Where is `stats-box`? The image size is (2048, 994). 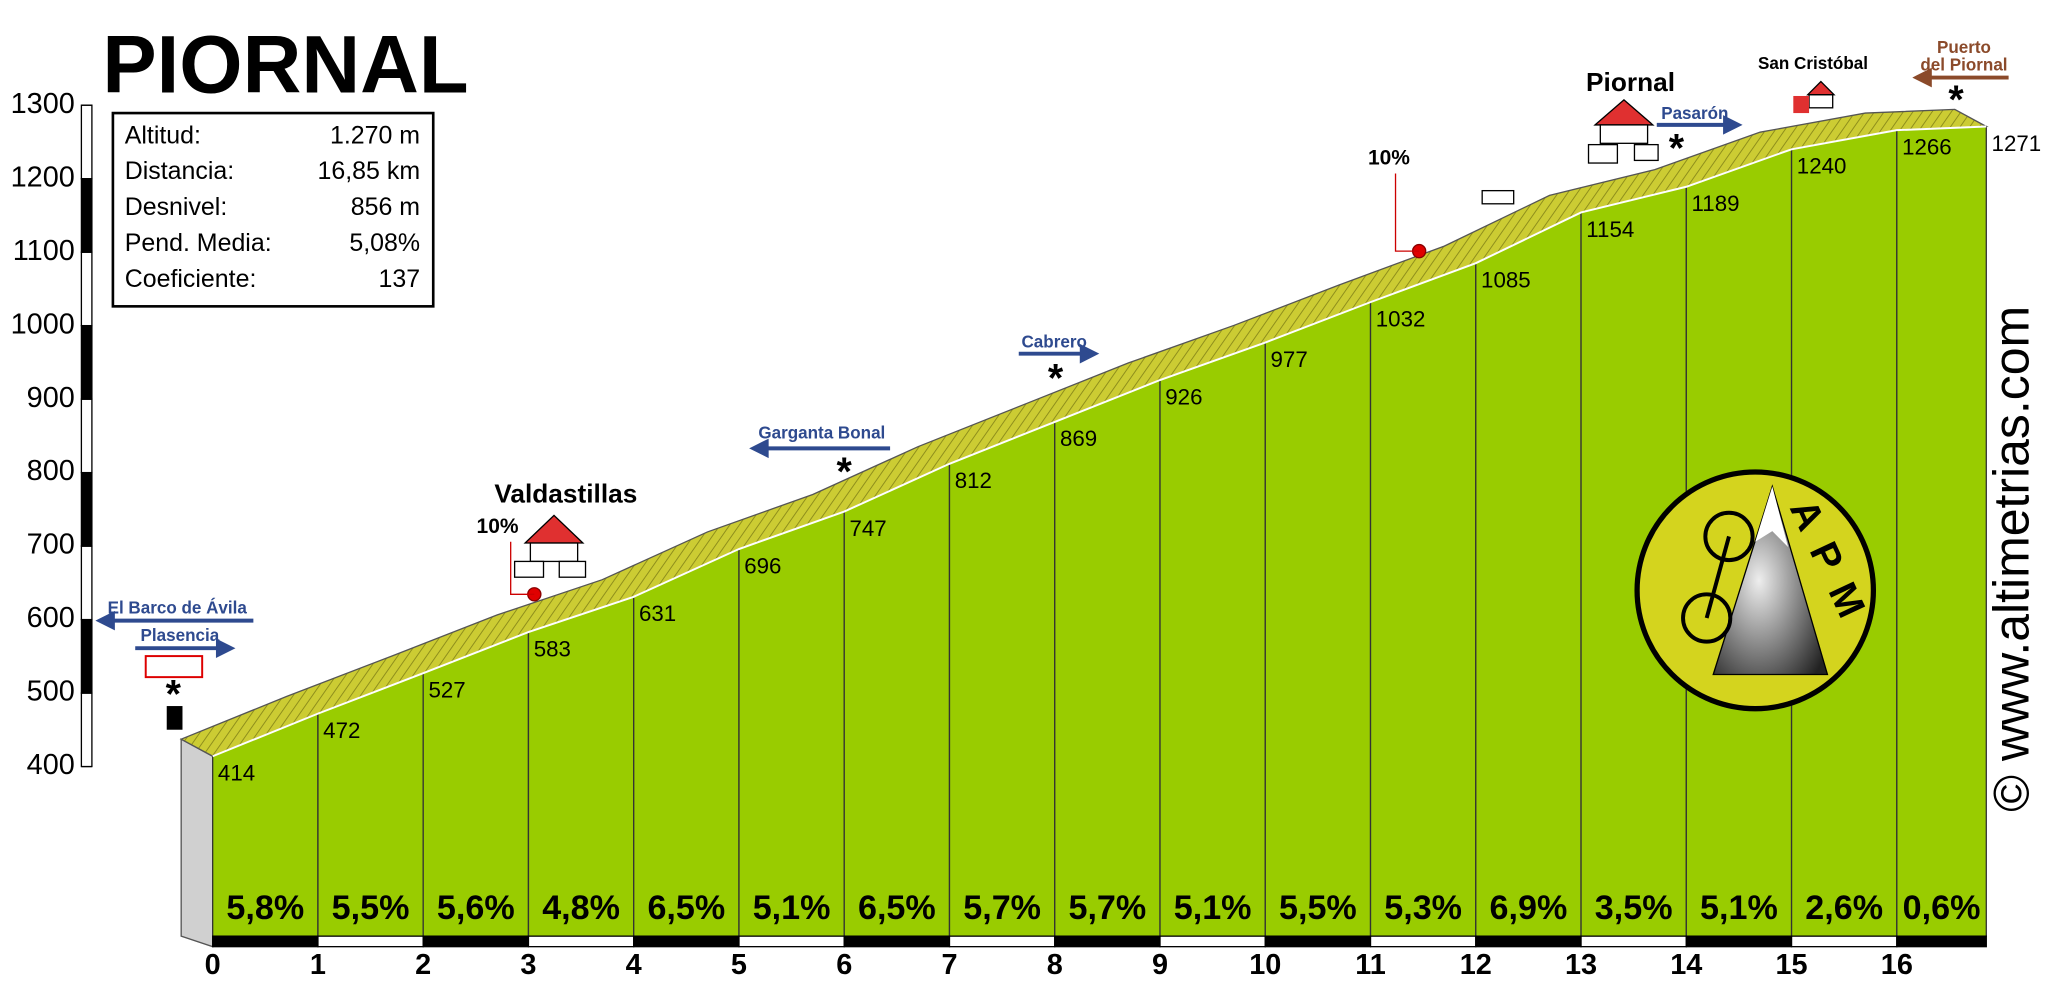 stats-box is located at coordinates (273, 209).